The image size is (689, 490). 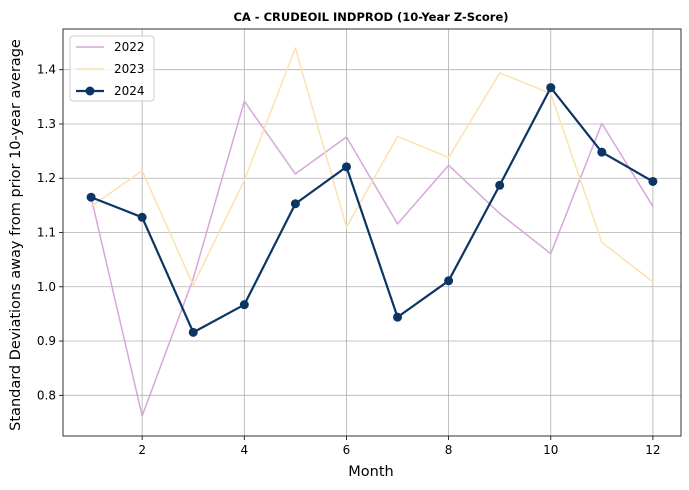 What do you see at coordinates (90, 91) in the screenshot?
I see `legend-marker-2024` at bounding box center [90, 91].